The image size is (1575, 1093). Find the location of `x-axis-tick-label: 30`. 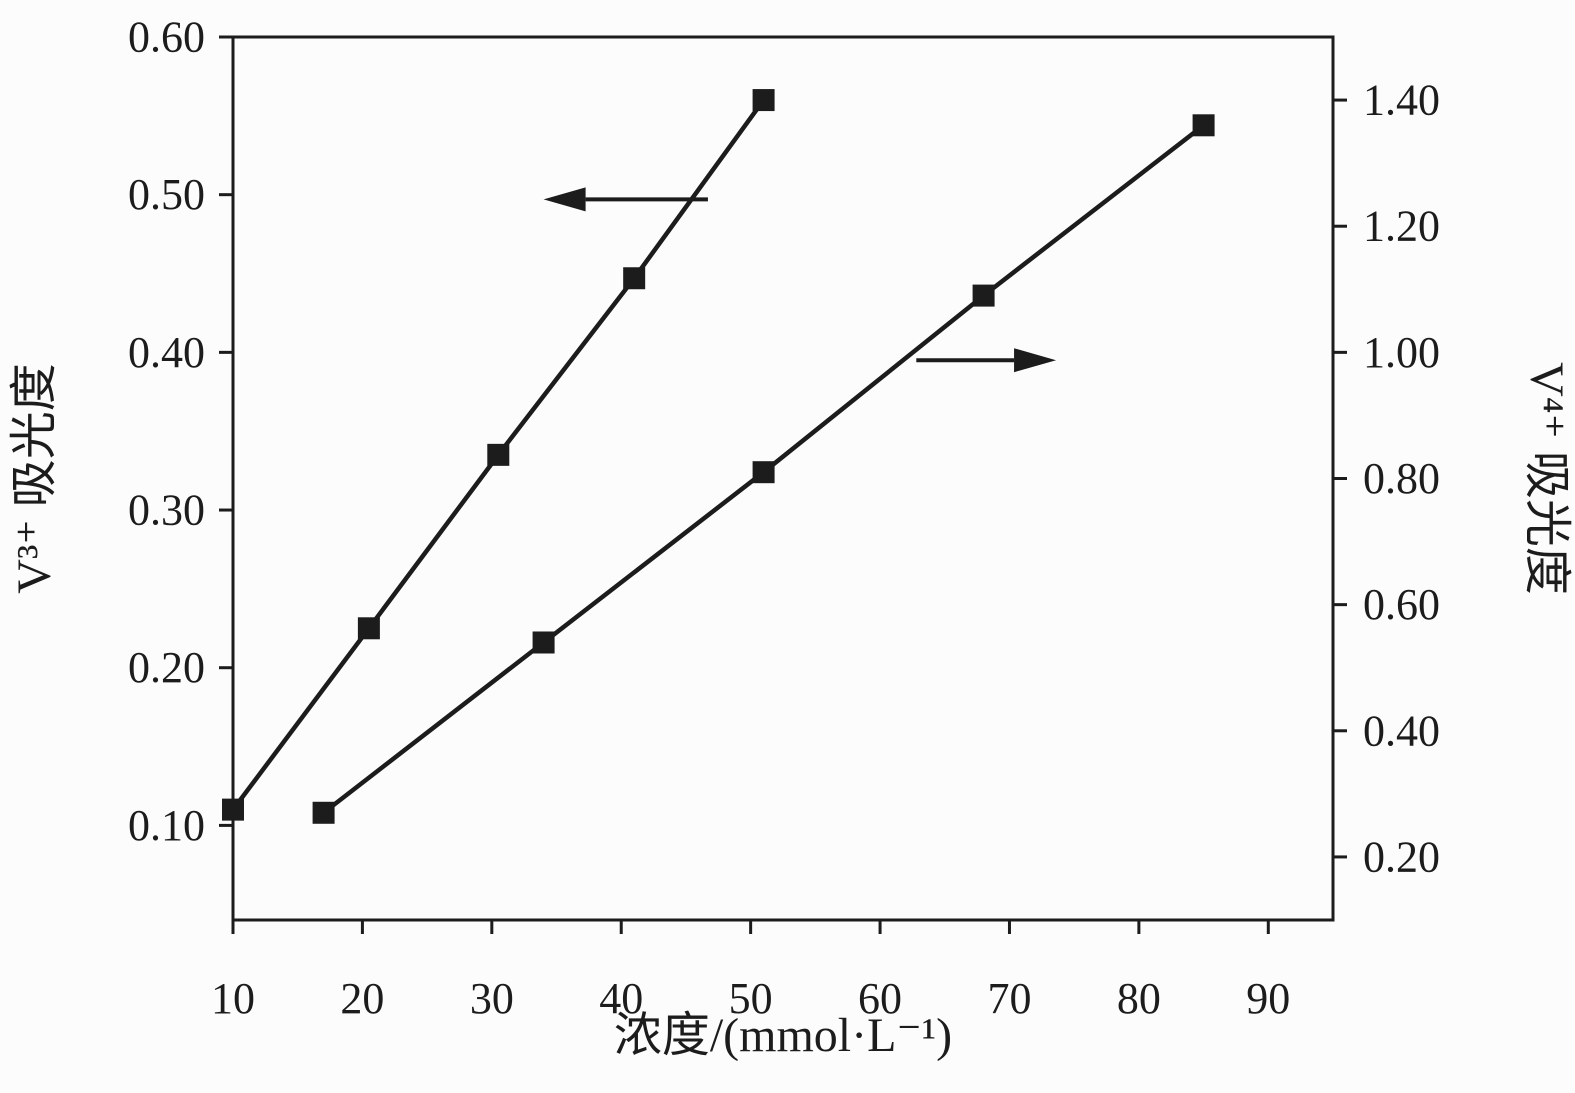

x-axis-tick-label: 30 is located at coordinates (492, 998).